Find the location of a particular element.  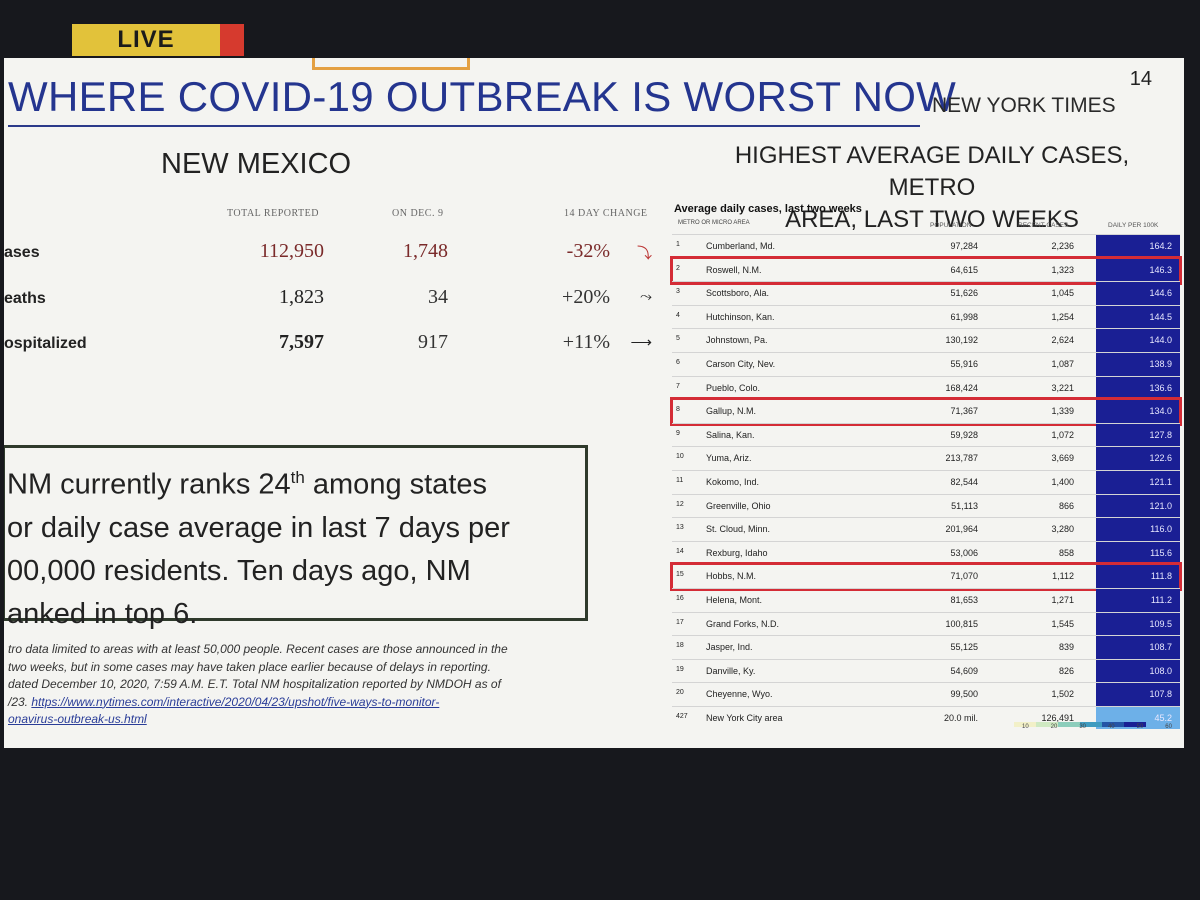

table-cell-daily-per-100k: 144.0 is located at coordinates (1160, 340).